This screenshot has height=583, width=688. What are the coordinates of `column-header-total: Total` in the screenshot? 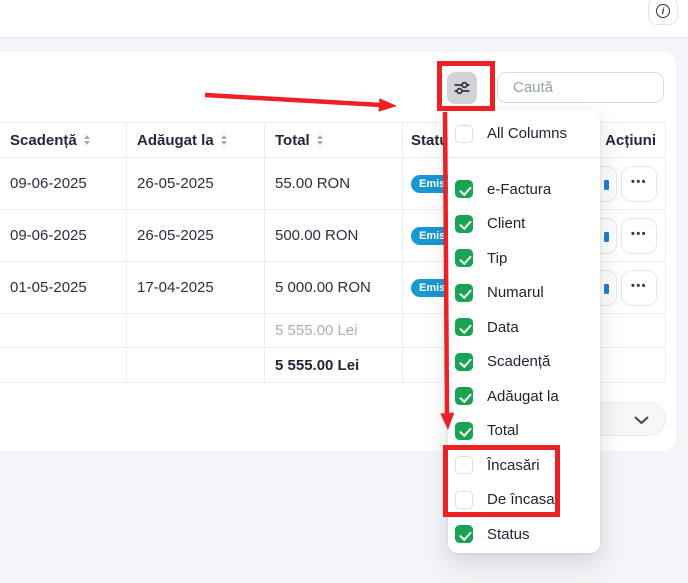 It's located at (334, 140).